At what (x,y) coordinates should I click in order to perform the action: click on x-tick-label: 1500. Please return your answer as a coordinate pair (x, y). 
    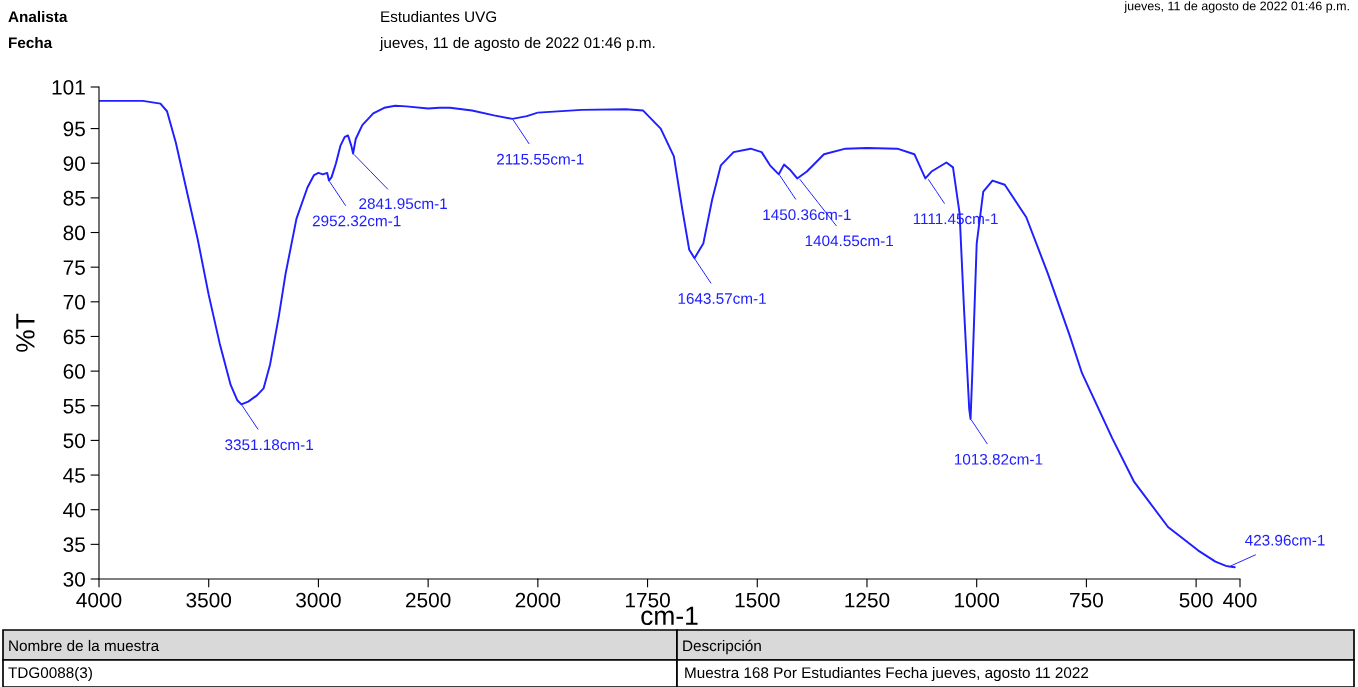
    Looking at the image, I should click on (757, 600).